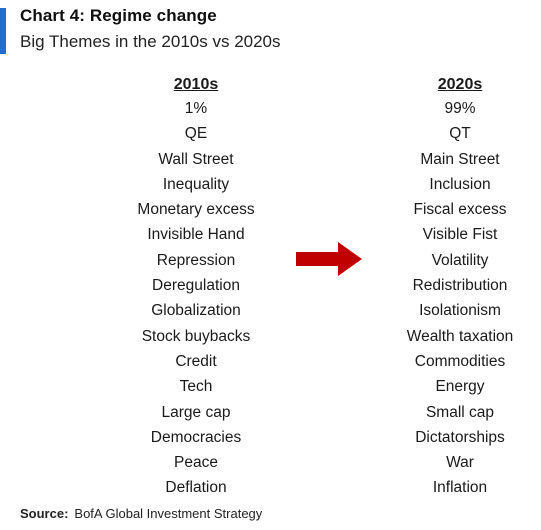 This screenshot has width=541, height=530. I want to click on list-item: Stock buybacks, so click(196, 336).